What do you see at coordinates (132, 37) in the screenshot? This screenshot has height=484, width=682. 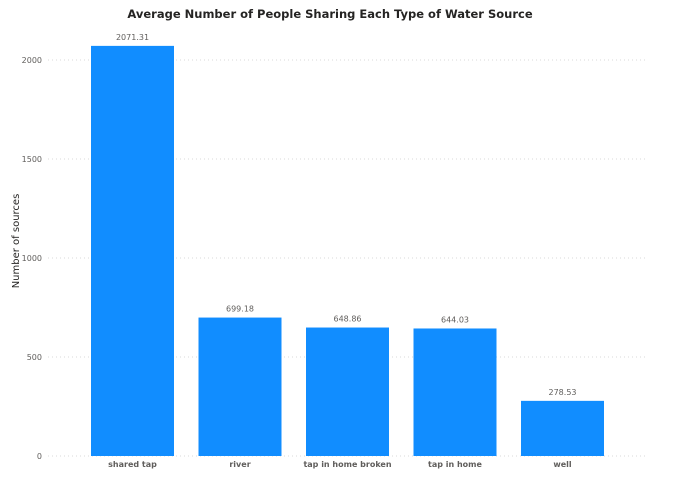 I see `data-label: 2071.31` at bounding box center [132, 37].